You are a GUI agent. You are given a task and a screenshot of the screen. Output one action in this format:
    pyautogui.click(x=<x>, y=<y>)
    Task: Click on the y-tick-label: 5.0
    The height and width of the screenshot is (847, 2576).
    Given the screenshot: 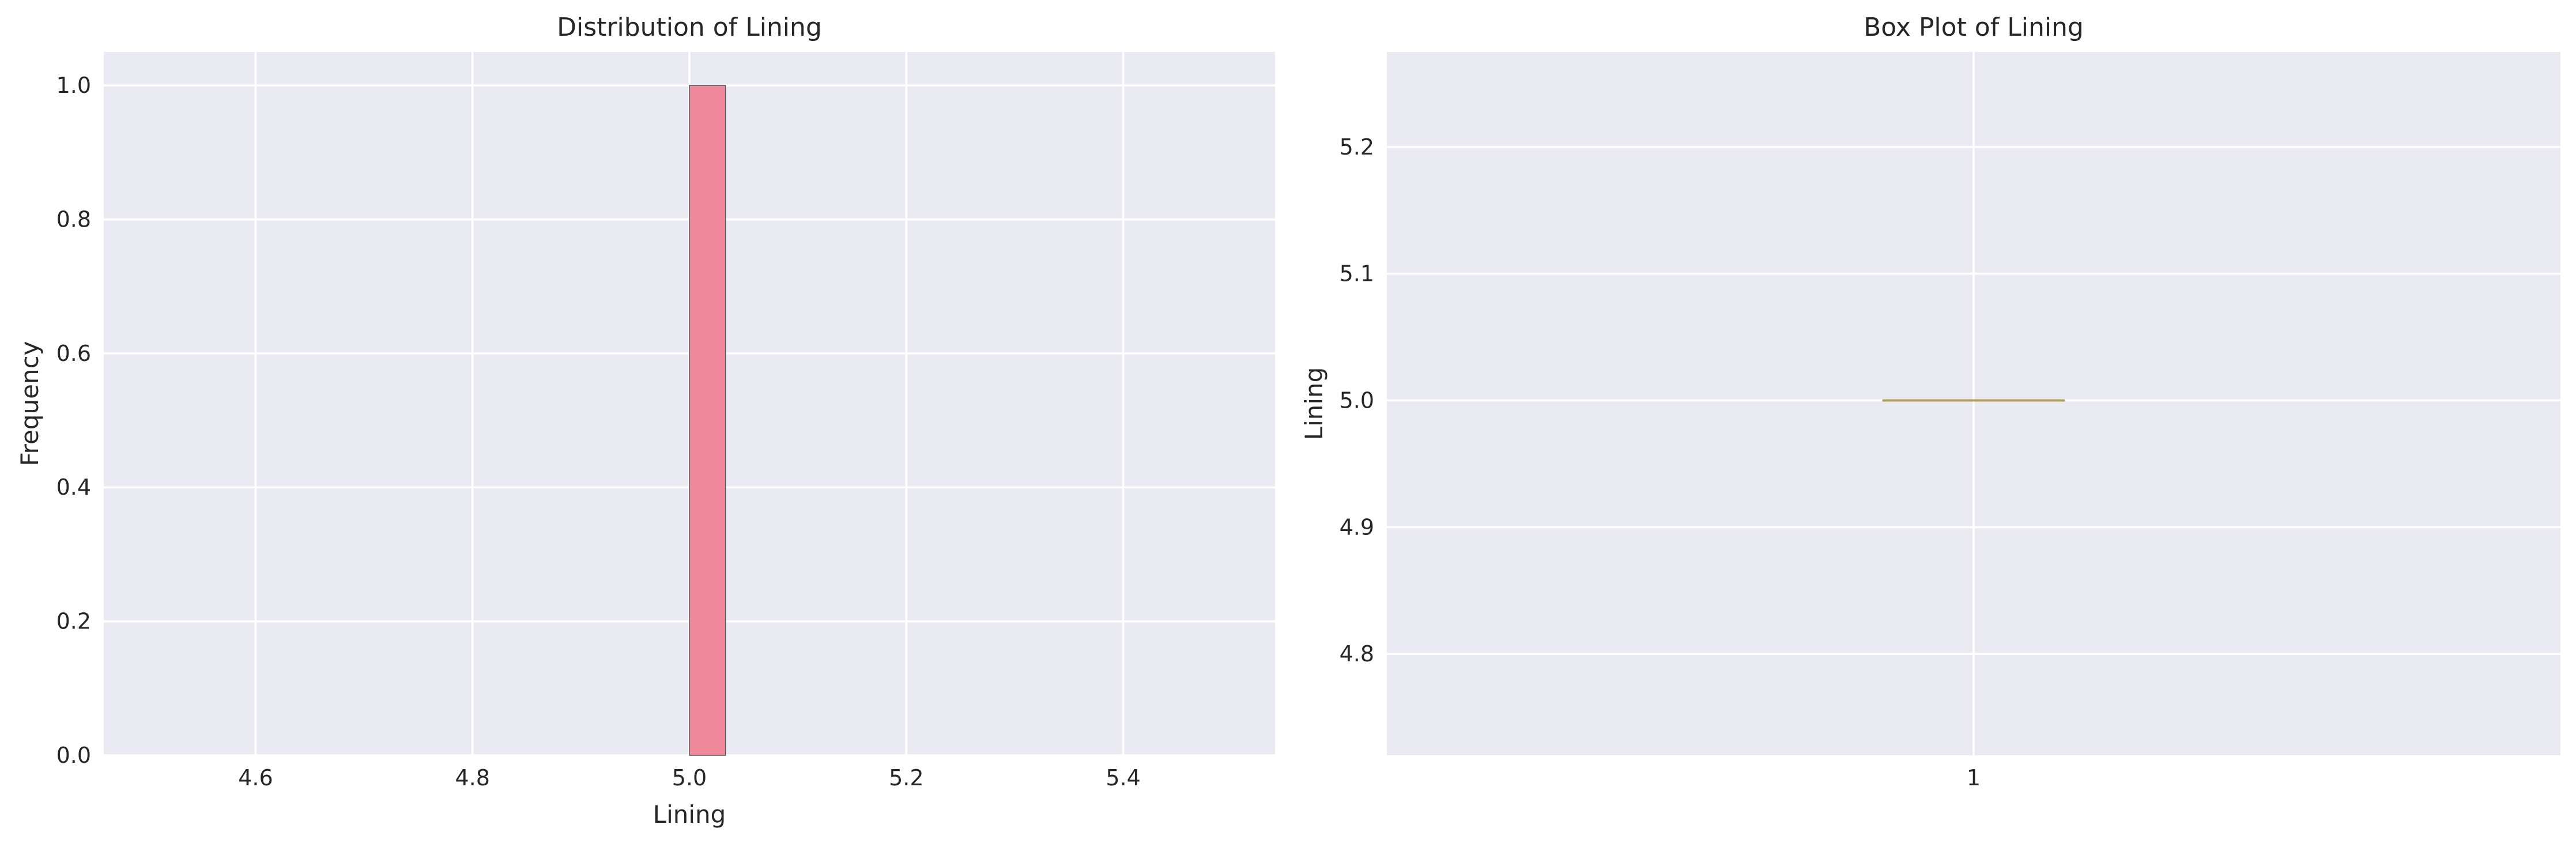 What is the action you would take?
    pyautogui.click(x=1357, y=400)
    